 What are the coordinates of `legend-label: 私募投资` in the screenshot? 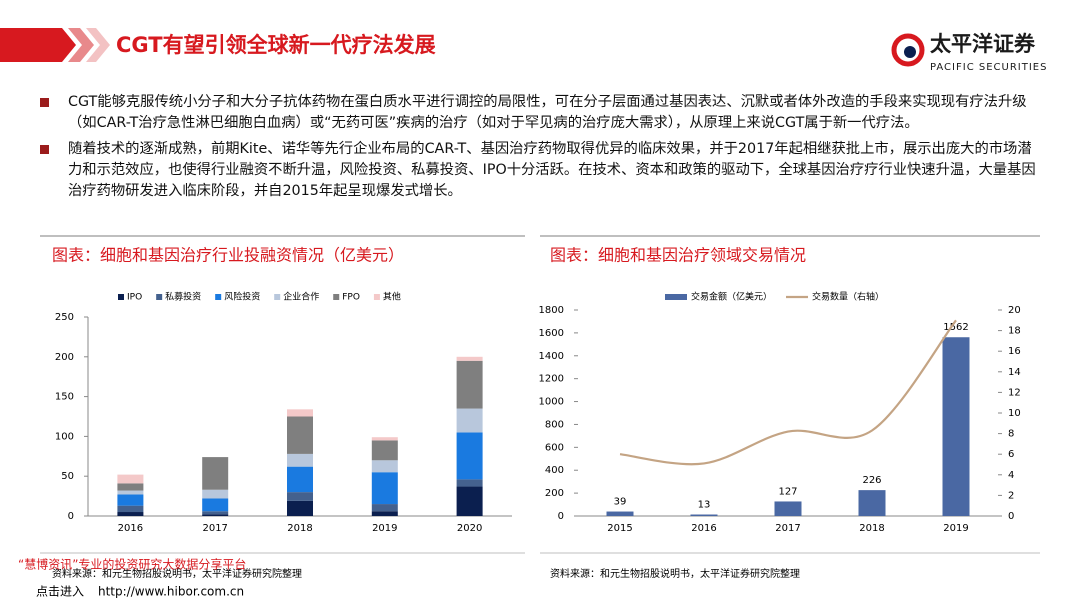 It's located at (183, 297).